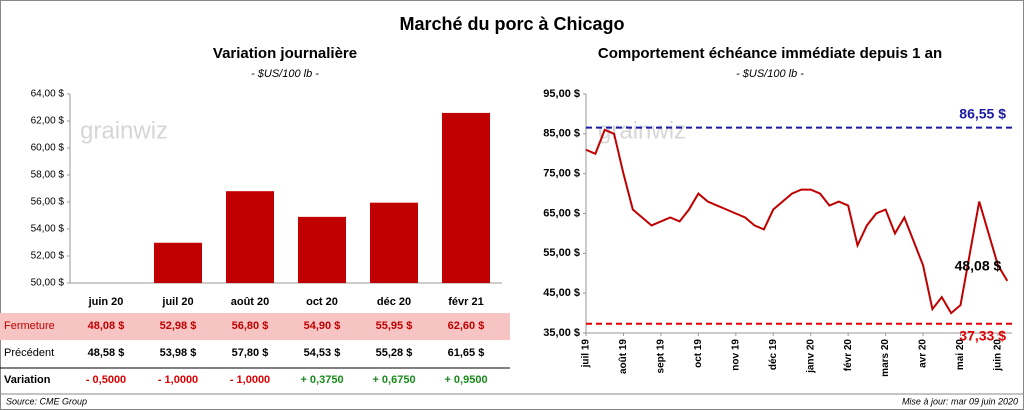  What do you see at coordinates (106, 353) in the screenshot?
I see `table-cell: 48,58 $` at bounding box center [106, 353].